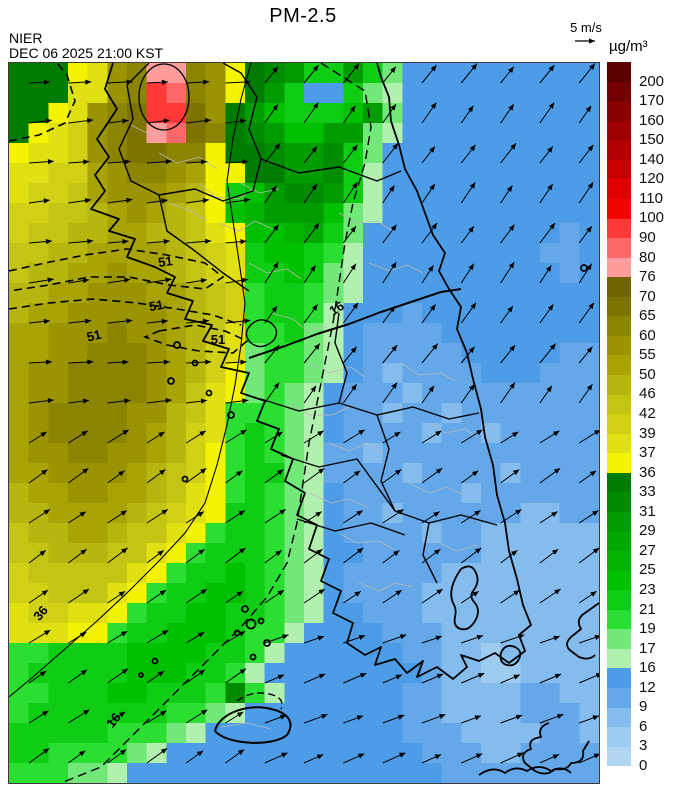 The height and width of the screenshot is (795, 673). I want to click on colorbar-tick-label: 27, so click(647, 550).